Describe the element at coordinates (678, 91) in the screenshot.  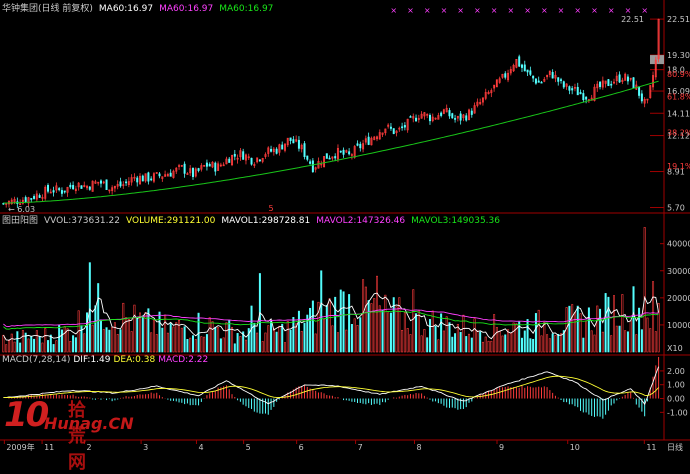
I see `price-tick-label: 16.09` at that location.